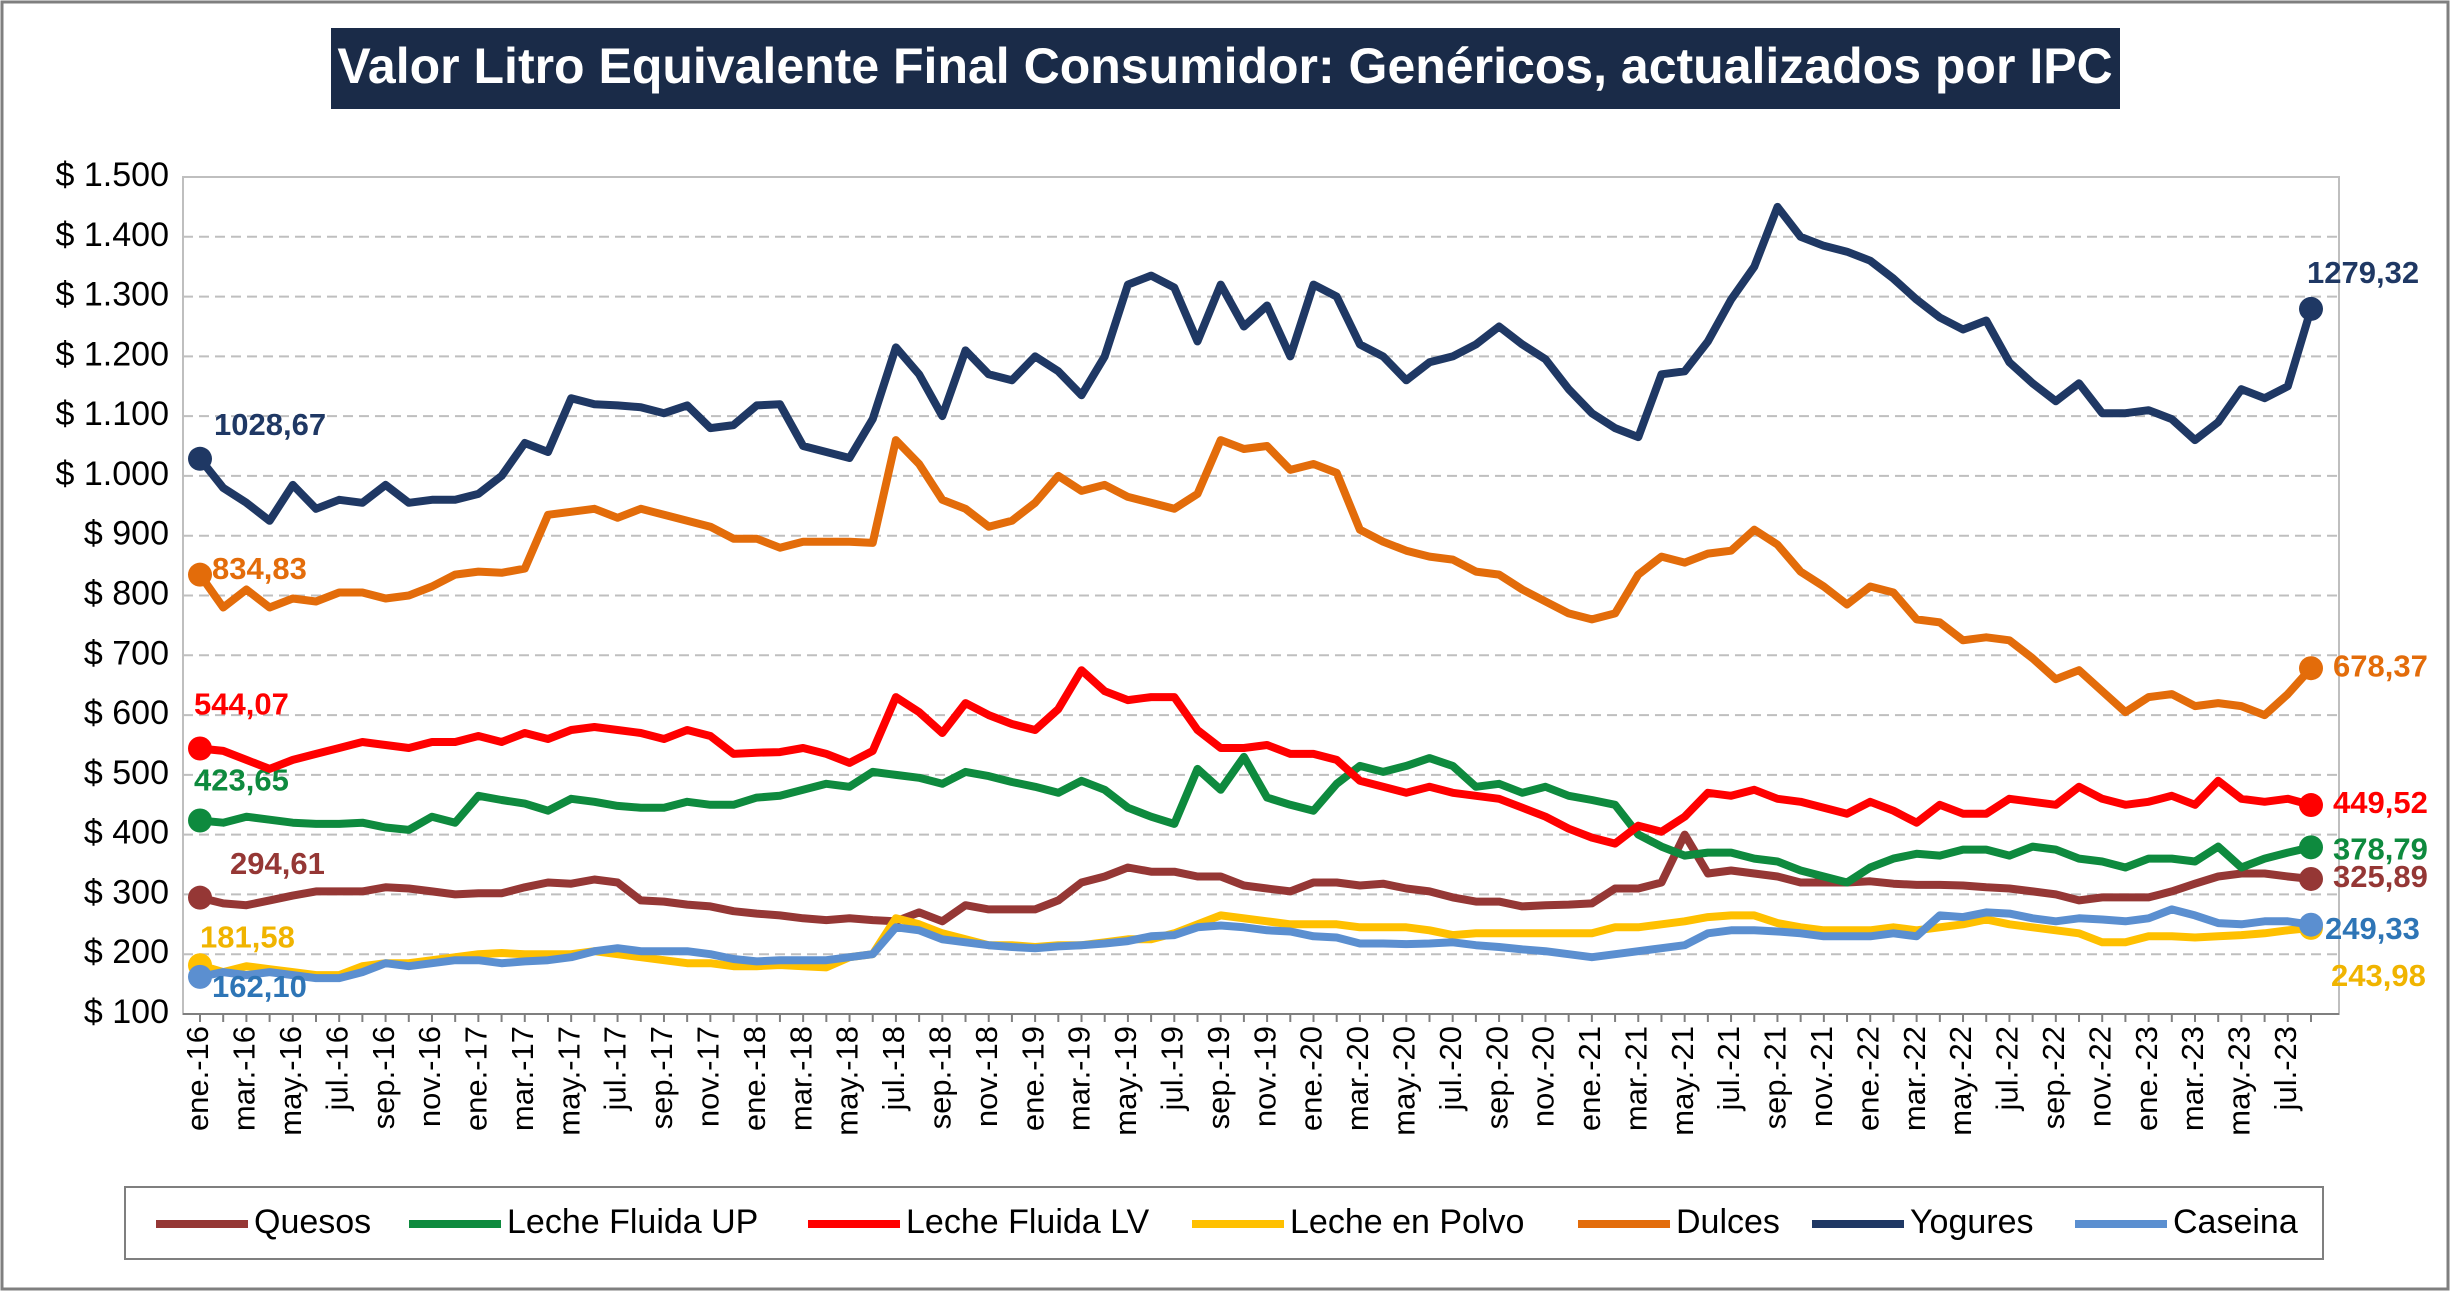 This screenshot has height=1296, width=2450. Describe the element at coordinates (1079, 1078) in the screenshot. I see `x-tick-label: mar.-19` at that location.